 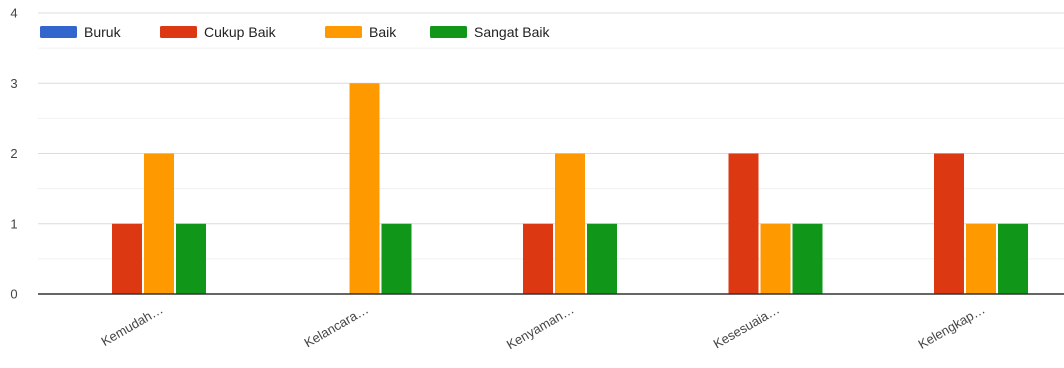 I want to click on legend-label: Baik, so click(x=383, y=32).